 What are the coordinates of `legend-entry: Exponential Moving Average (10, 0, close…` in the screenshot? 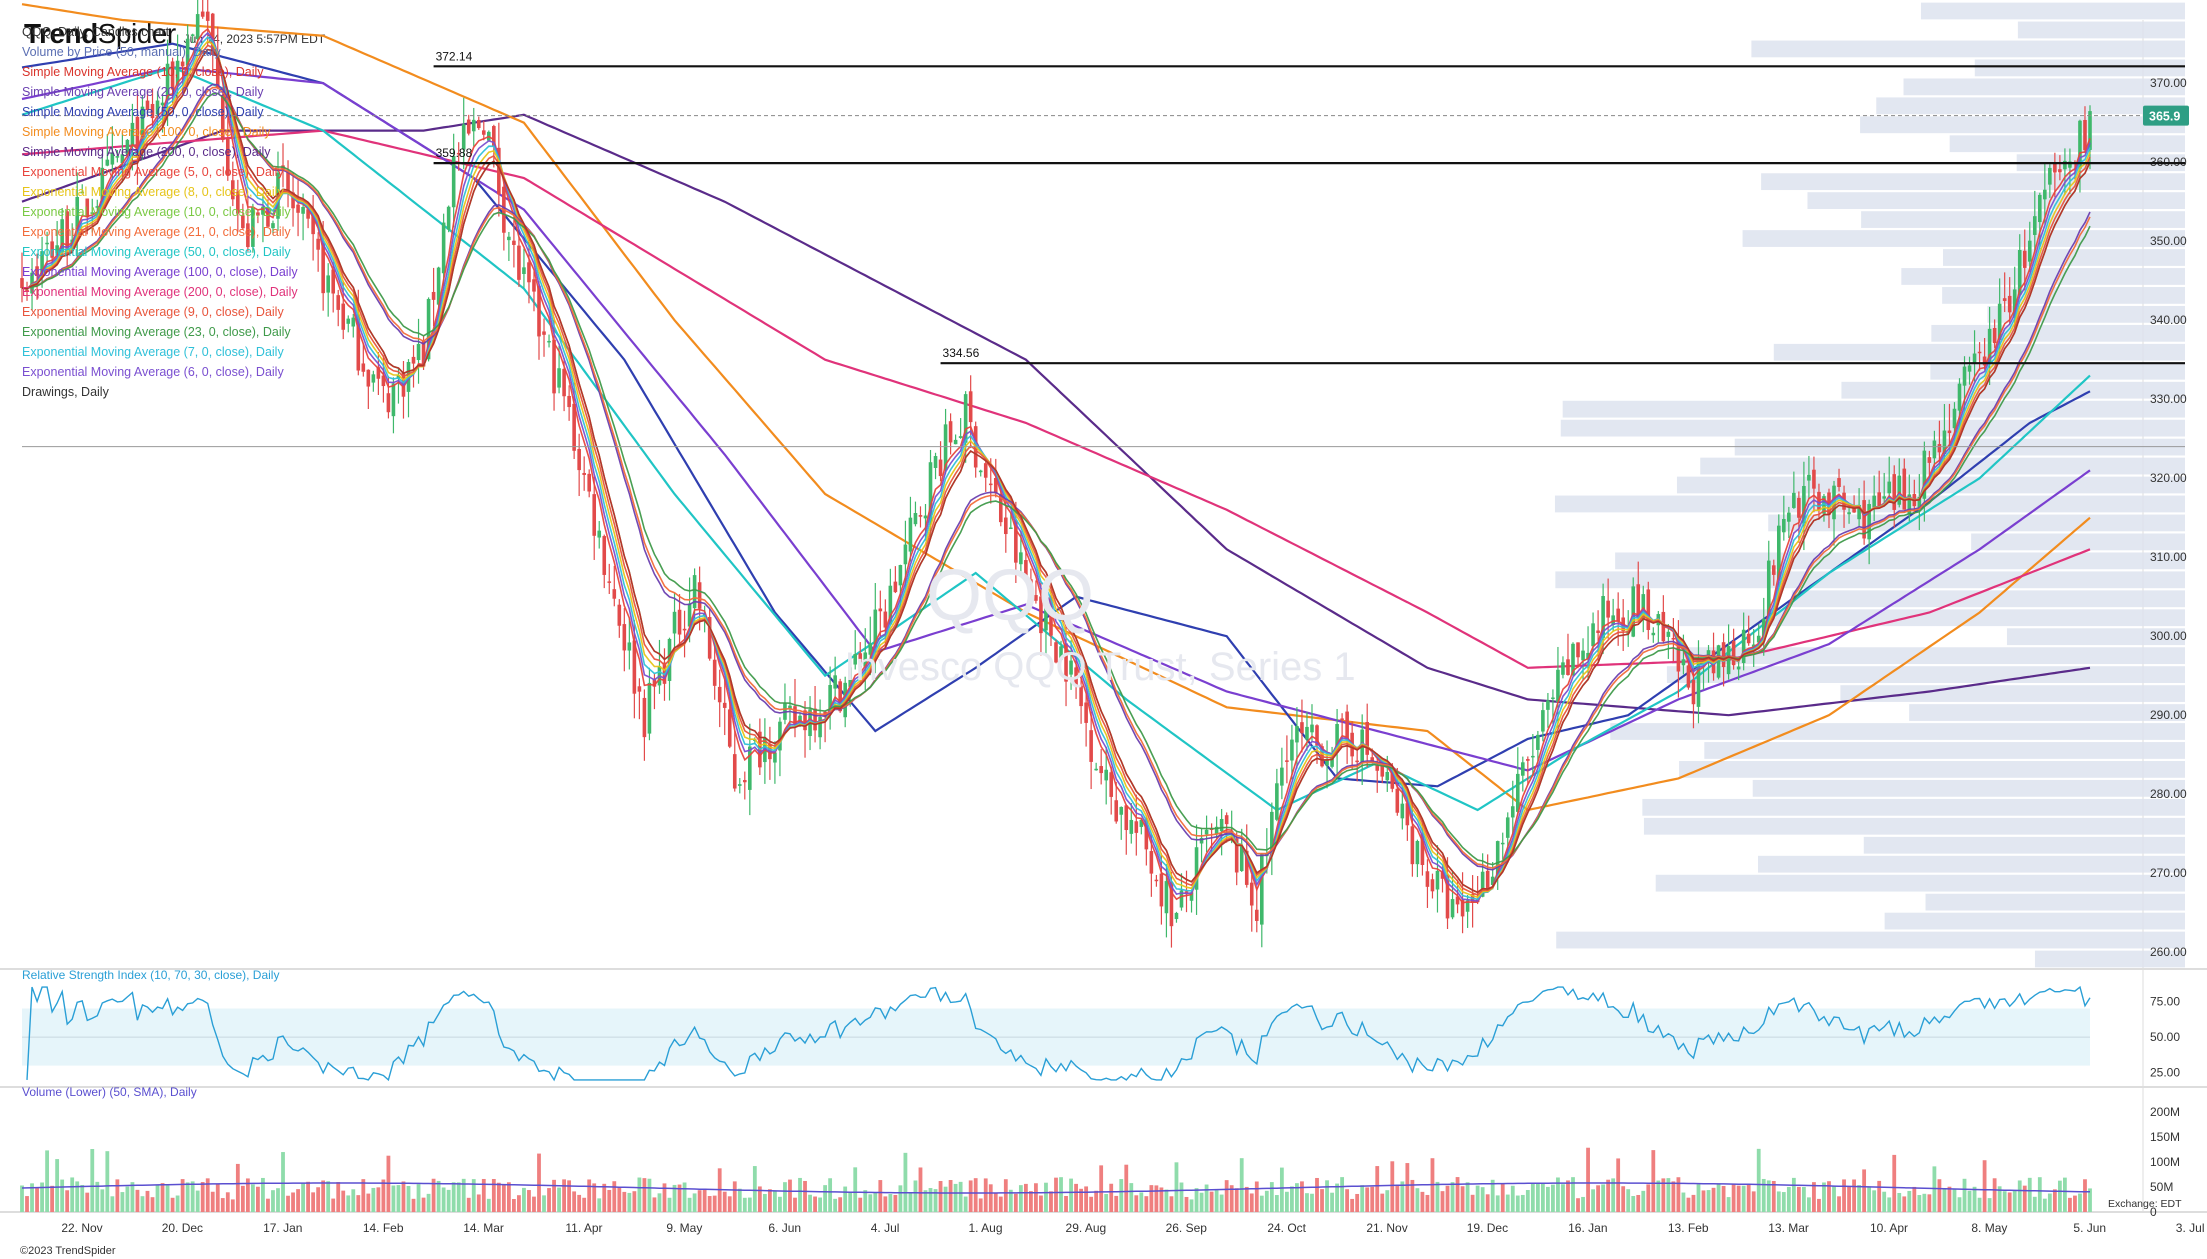 It's located at (156, 212).